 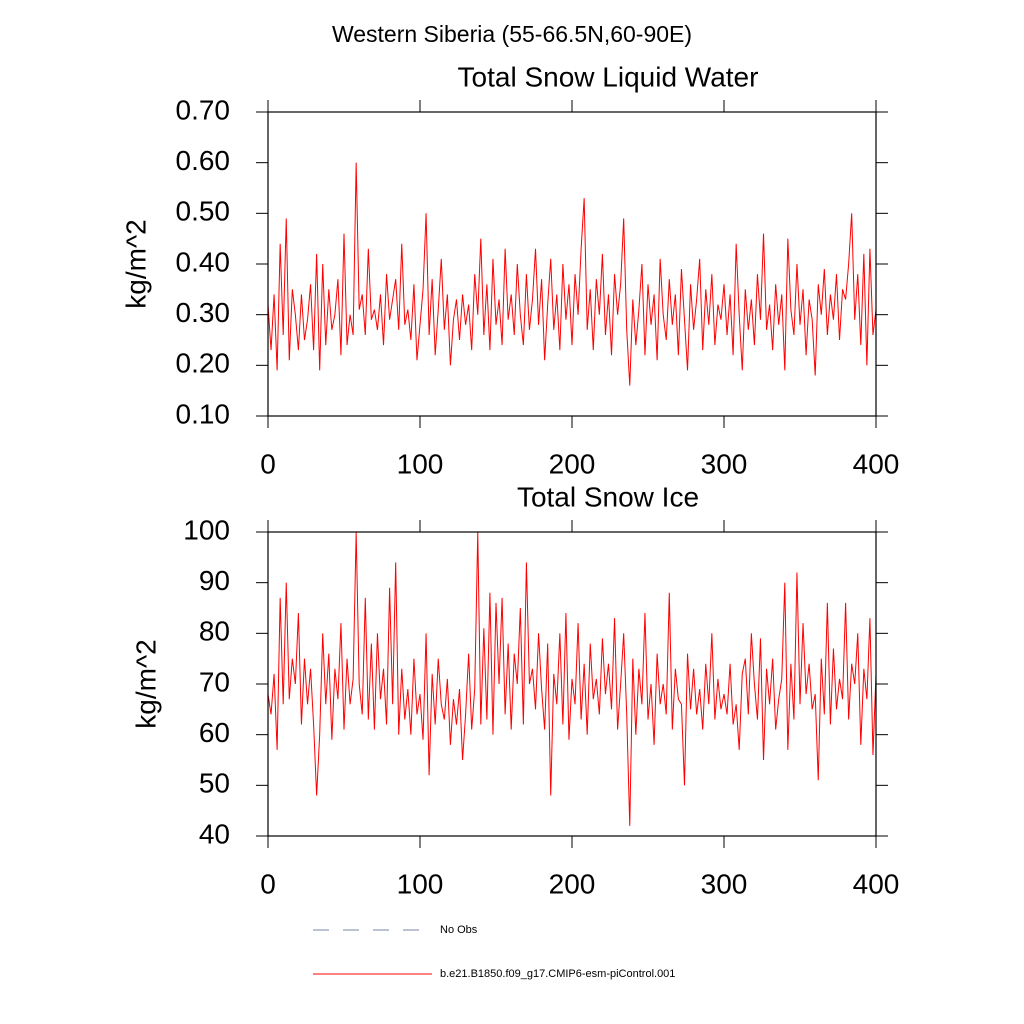 I want to click on y-tick-label: 0.10, so click(x=203, y=413).